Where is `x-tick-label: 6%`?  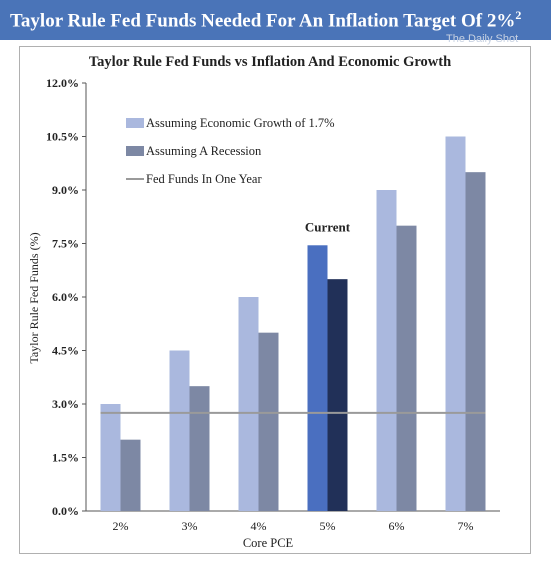 x-tick-label: 6% is located at coordinates (397, 526).